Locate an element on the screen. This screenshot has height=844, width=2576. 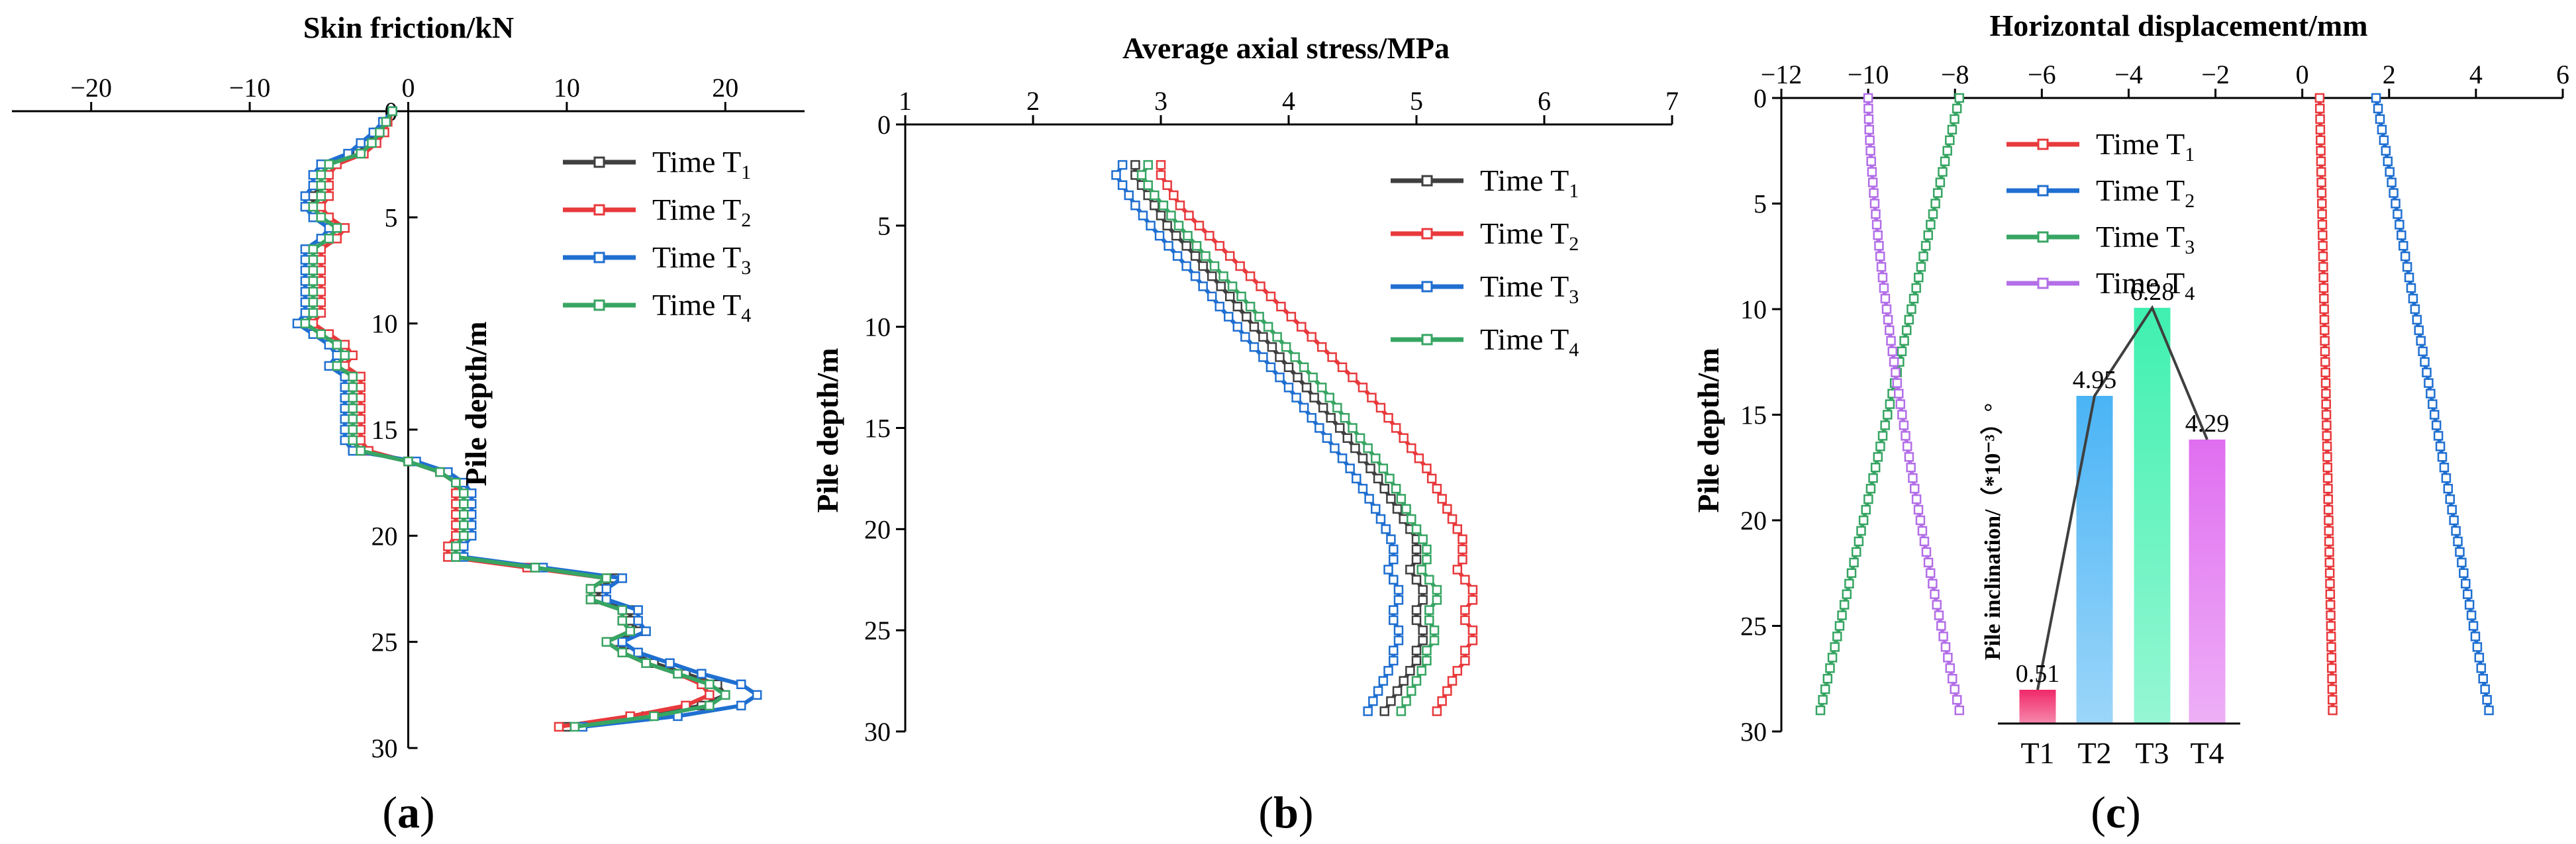
x-tick-label: −4 is located at coordinates (2128, 74).